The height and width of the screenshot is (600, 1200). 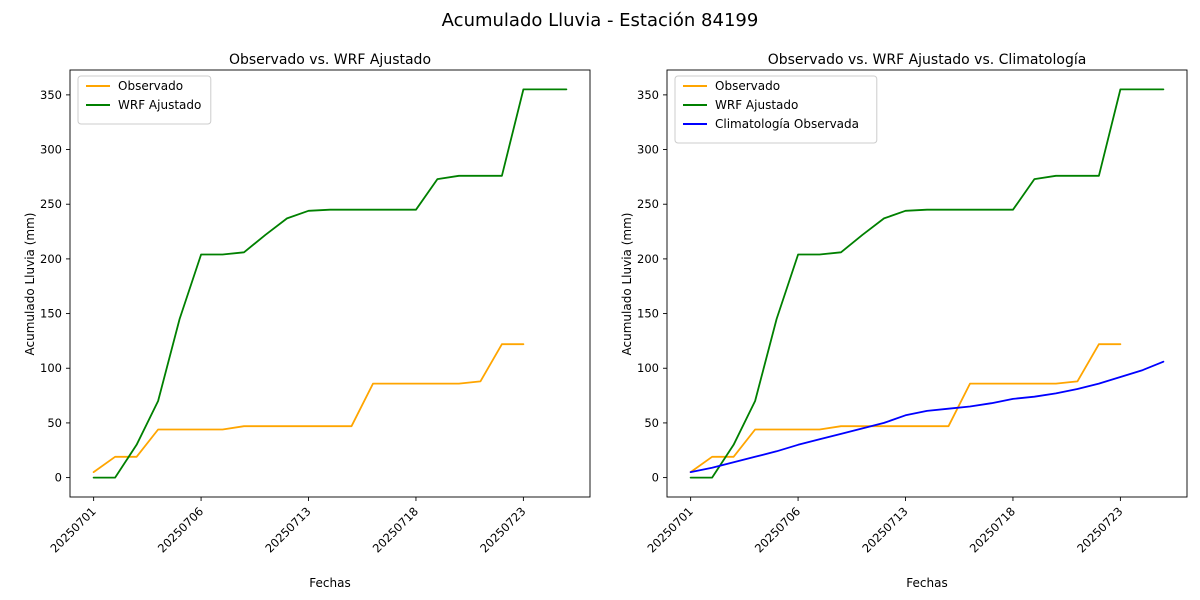 I want to click on series-line-climatología-observada, so click(x=927, y=417).